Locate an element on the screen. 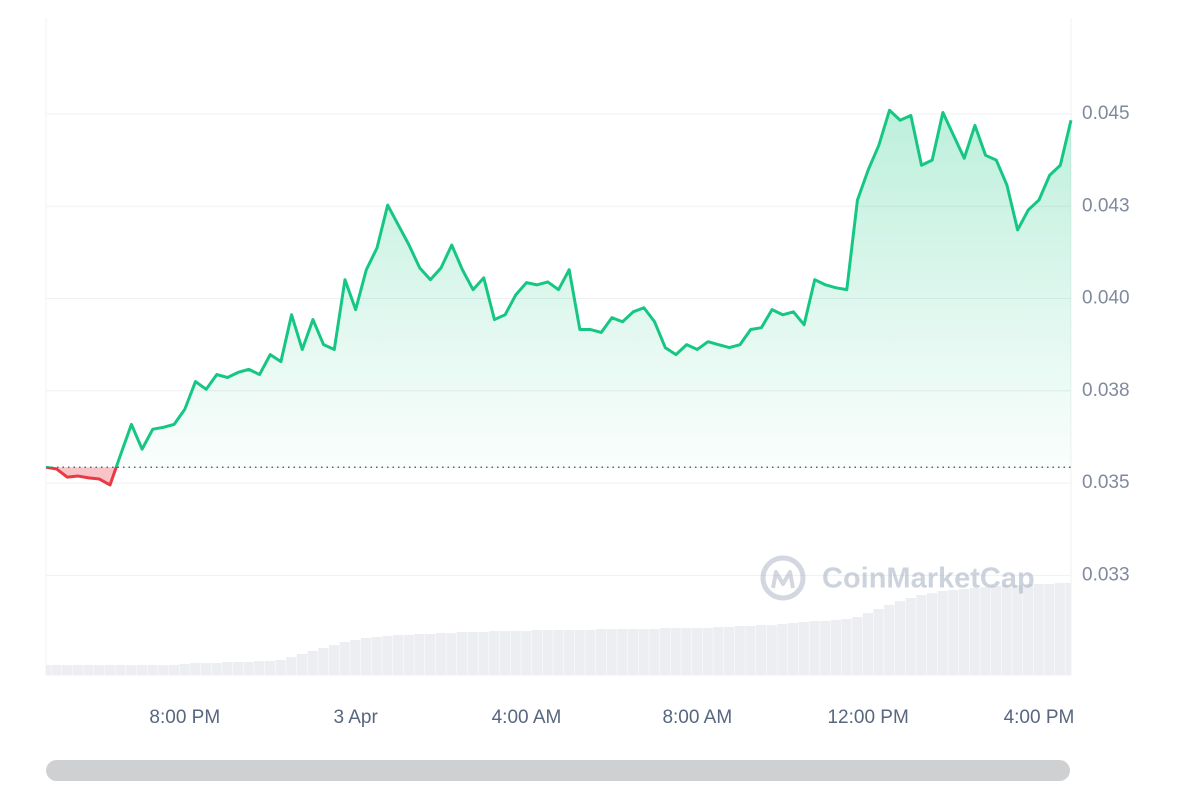 This screenshot has width=1200, height=800. y-tick-label: 0.043 is located at coordinates (1106, 205).